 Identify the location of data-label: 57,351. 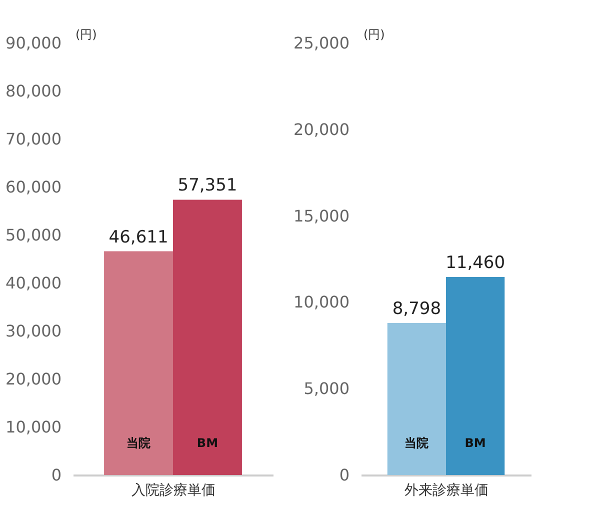
(208, 186).